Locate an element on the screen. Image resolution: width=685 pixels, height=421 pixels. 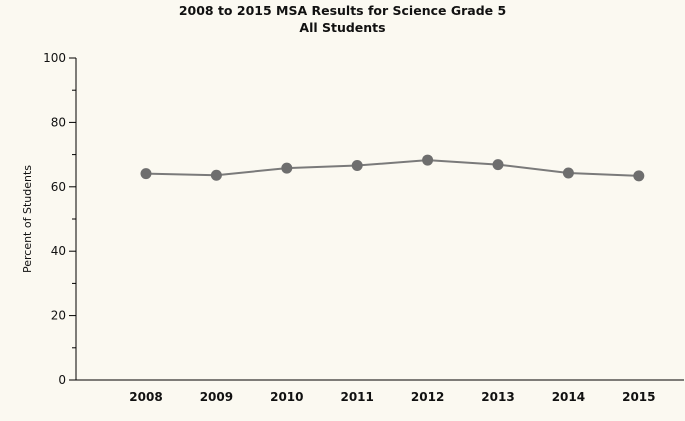
x-tick-label: 2014 is located at coordinates (568, 397).